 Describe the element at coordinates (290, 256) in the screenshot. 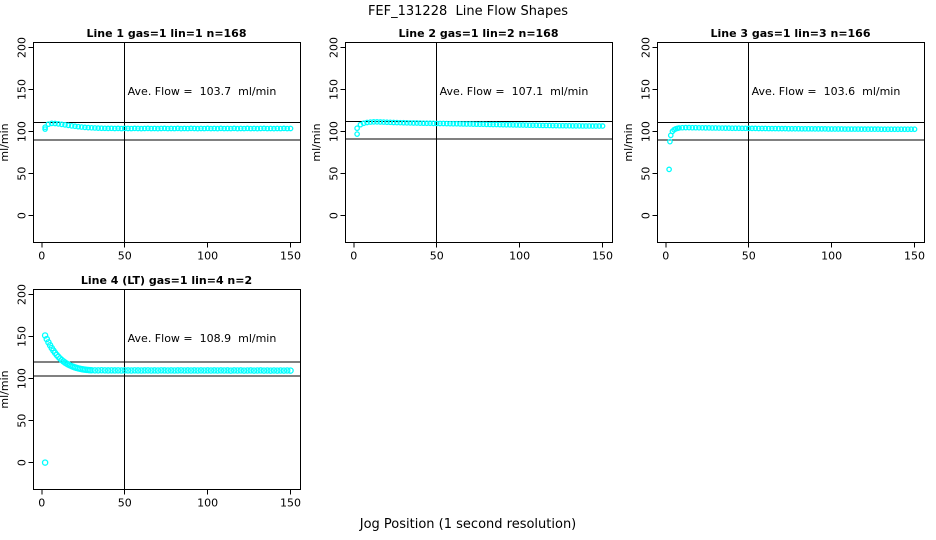

I see `x-tick-label: 150` at that location.